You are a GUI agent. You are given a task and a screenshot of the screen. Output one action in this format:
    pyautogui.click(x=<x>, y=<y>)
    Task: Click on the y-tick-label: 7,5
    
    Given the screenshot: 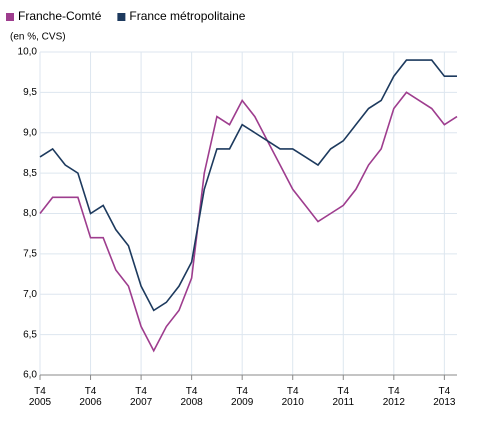 What is the action you would take?
    pyautogui.click(x=30, y=254)
    